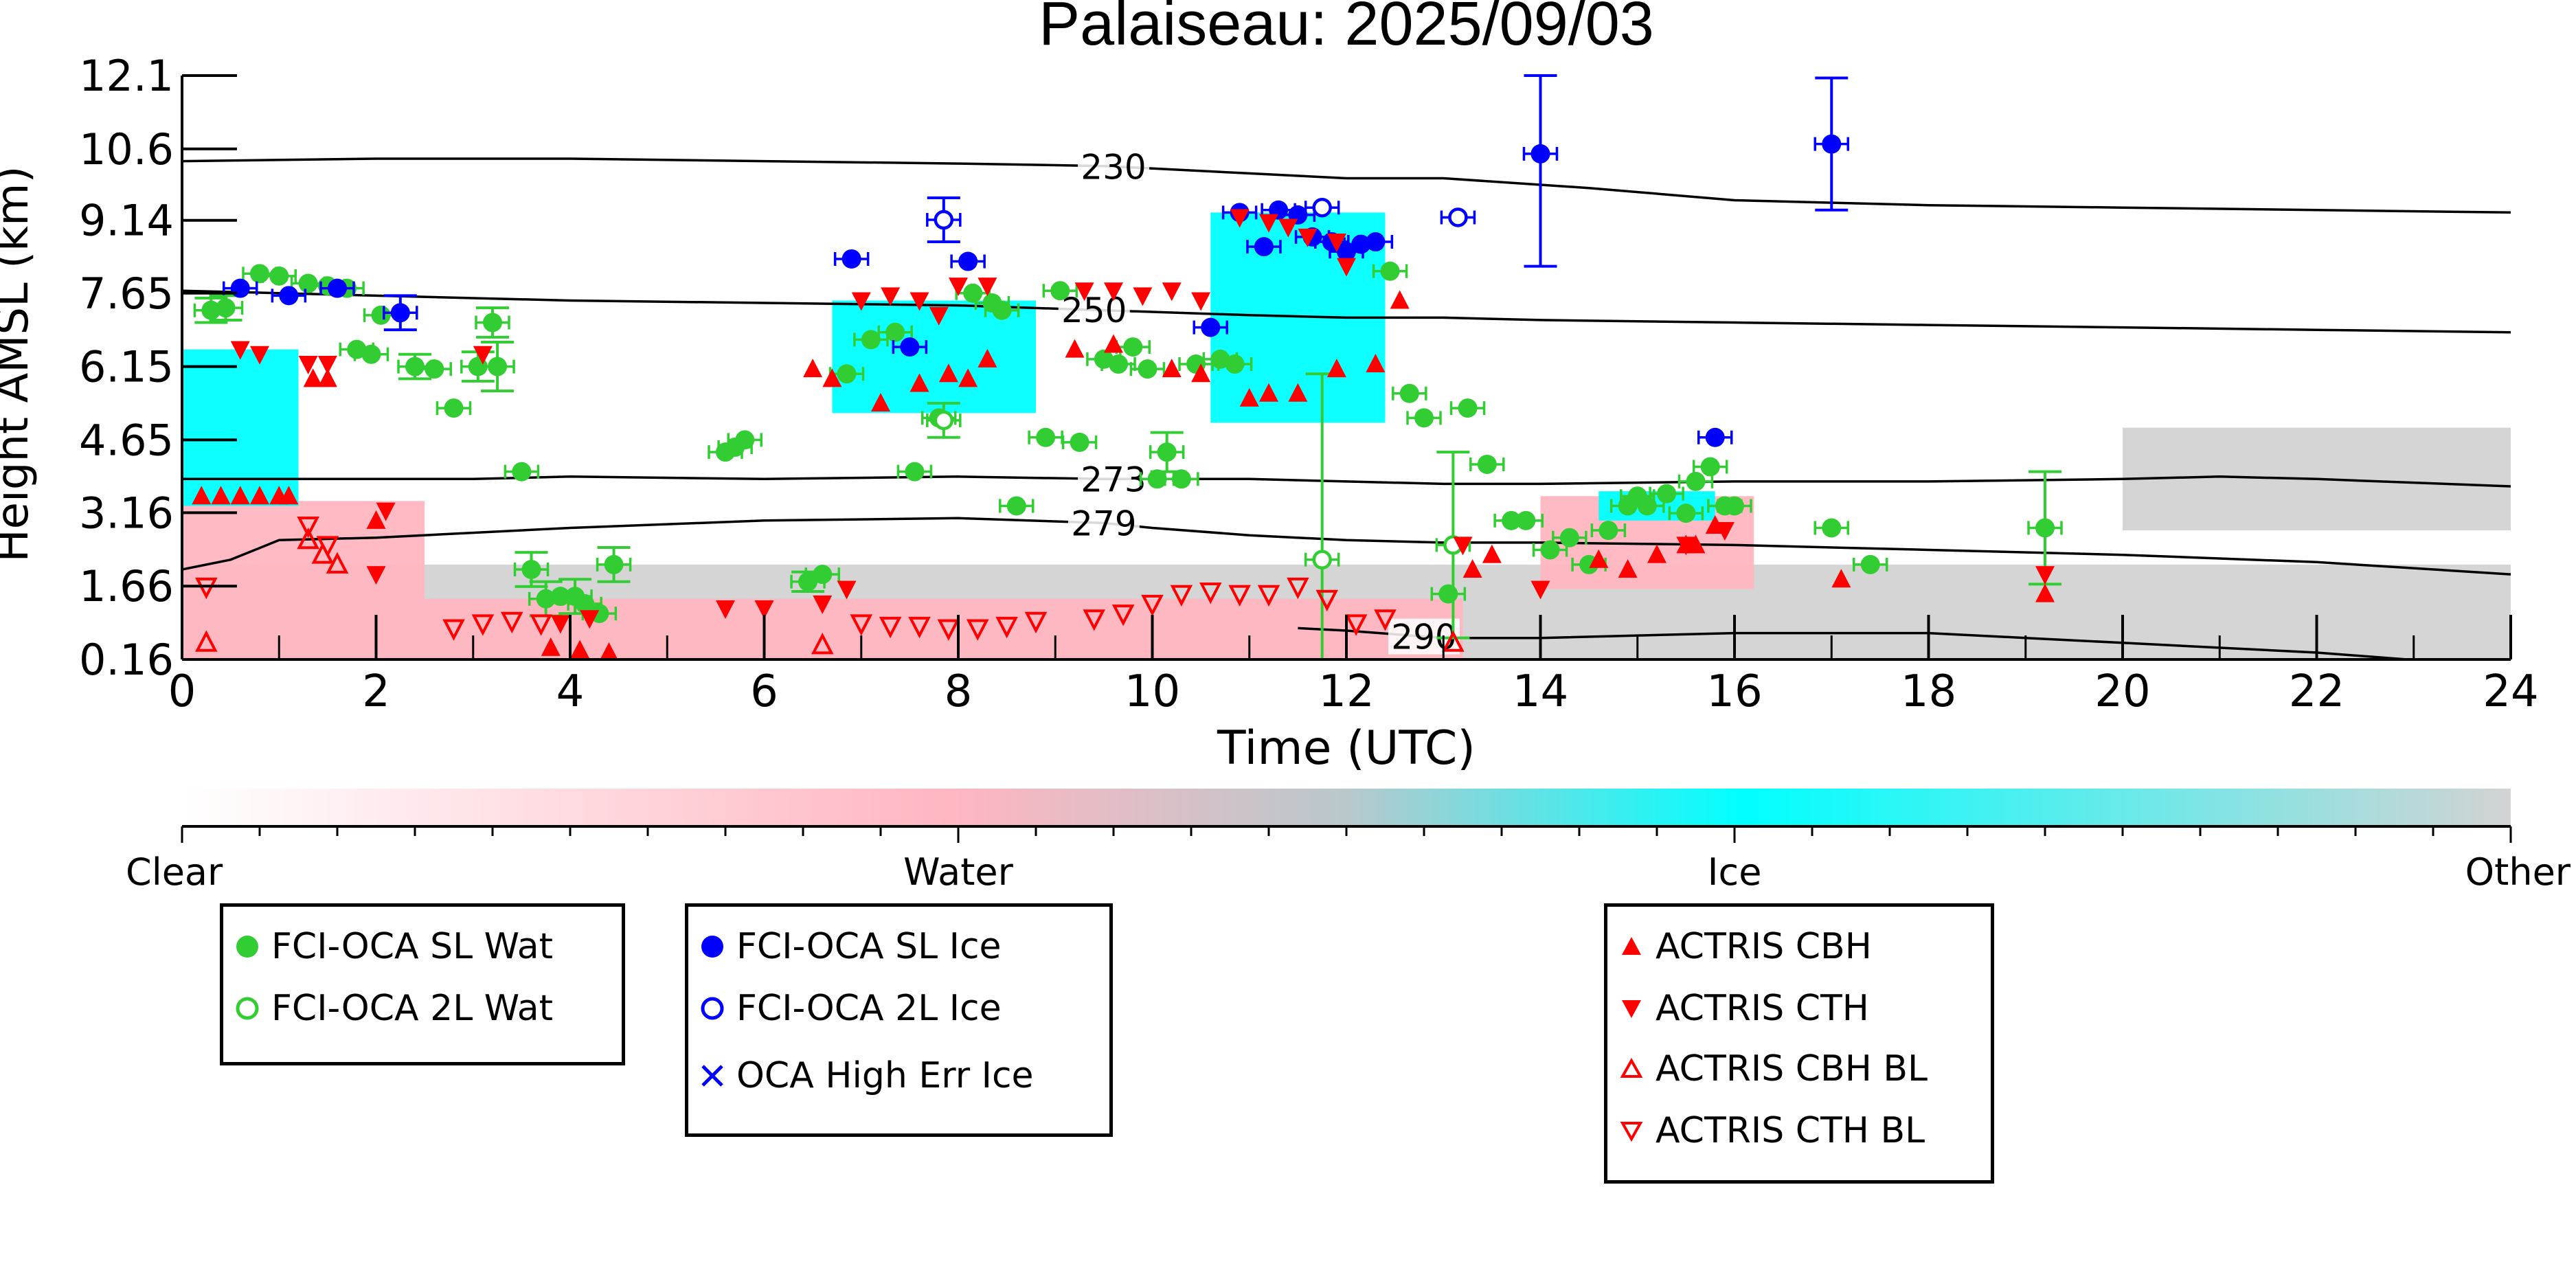 Image resolution: width=2576 pixels, height=1288 pixels. I want to click on legend-label: FCI-OCA SL Wat, so click(412, 946).